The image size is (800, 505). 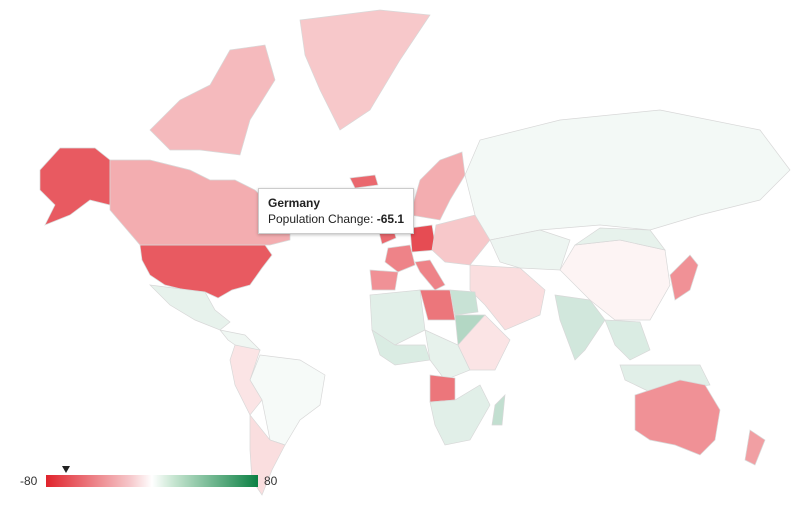 What do you see at coordinates (212, 100) in the screenshot?
I see `region-canadian-arctic` at bounding box center [212, 100].